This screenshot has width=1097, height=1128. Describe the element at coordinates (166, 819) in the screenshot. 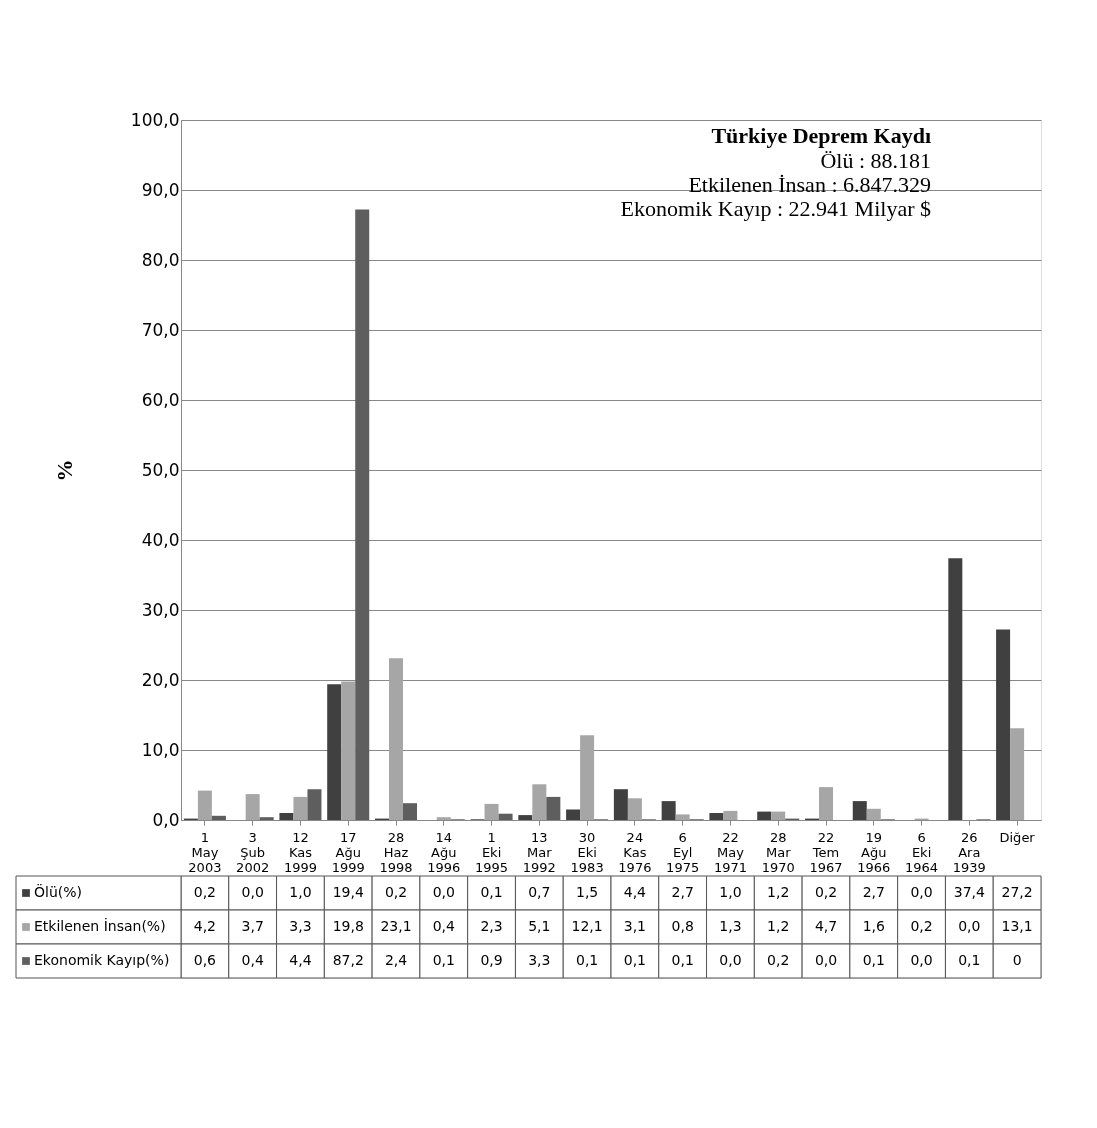

I see `y-tick-label: 0,0` at that location.